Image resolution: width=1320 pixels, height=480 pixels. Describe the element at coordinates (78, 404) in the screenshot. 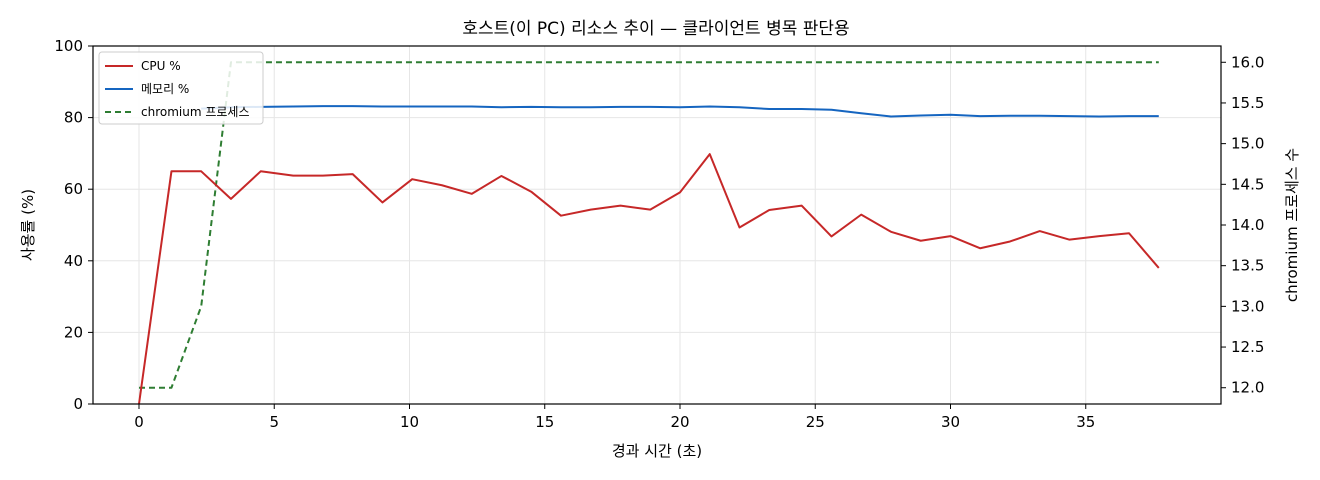

I see `y-tick-label: 0` at that location.